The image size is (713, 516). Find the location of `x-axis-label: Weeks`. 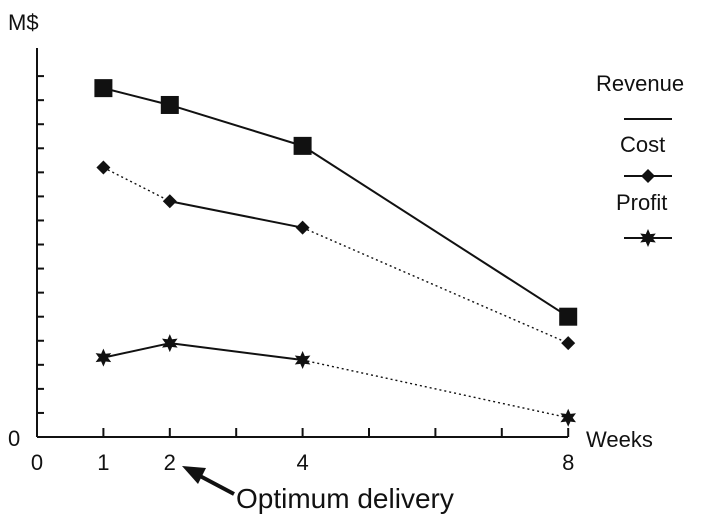

x-axis-label: Weeks is located at coordinates (619, 439).